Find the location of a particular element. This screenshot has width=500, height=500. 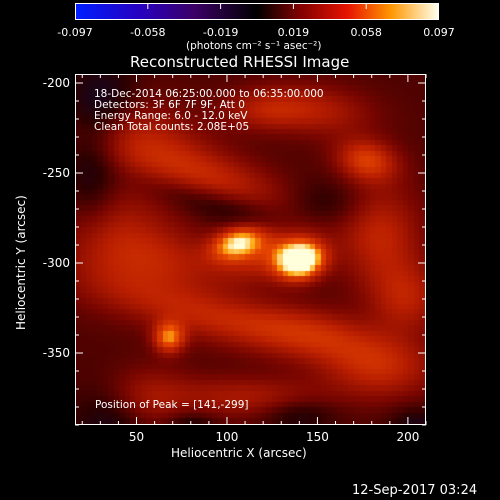

x-tick-label: 100 is located at coordinates (227, 437).